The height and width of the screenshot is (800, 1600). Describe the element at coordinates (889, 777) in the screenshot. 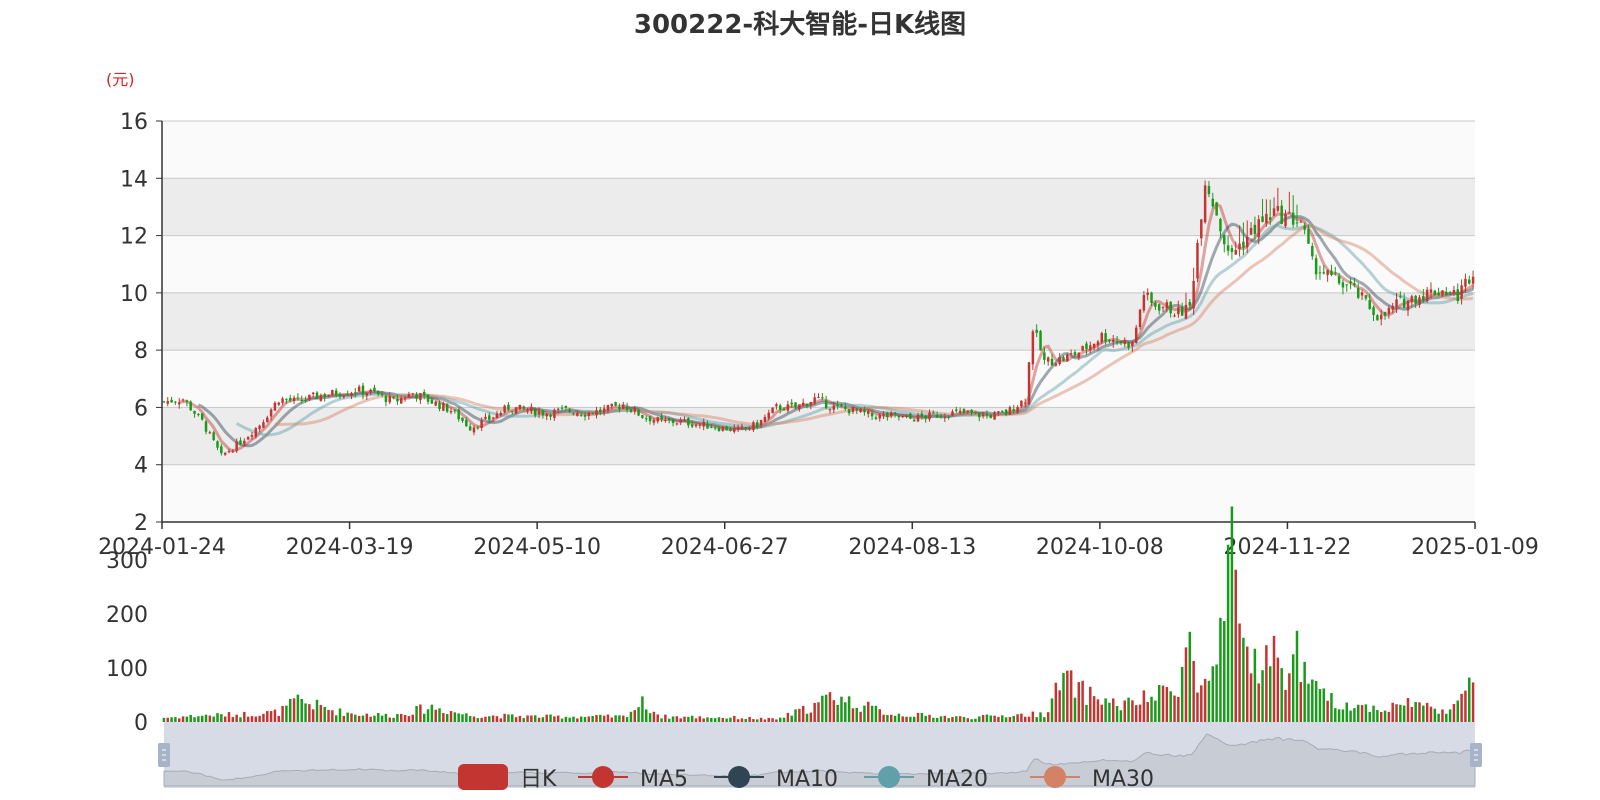

I see `ma20-legend-icon` at that location.